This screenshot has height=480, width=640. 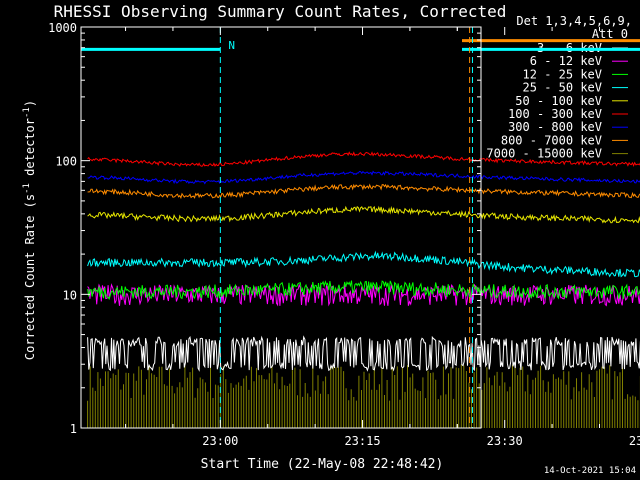 What do you see at coordinates (551, 140) in the screenshot?
I see `legend-label-800 - 7000 keV: 800 - 7000 keV` at bounding box center [551, 140].